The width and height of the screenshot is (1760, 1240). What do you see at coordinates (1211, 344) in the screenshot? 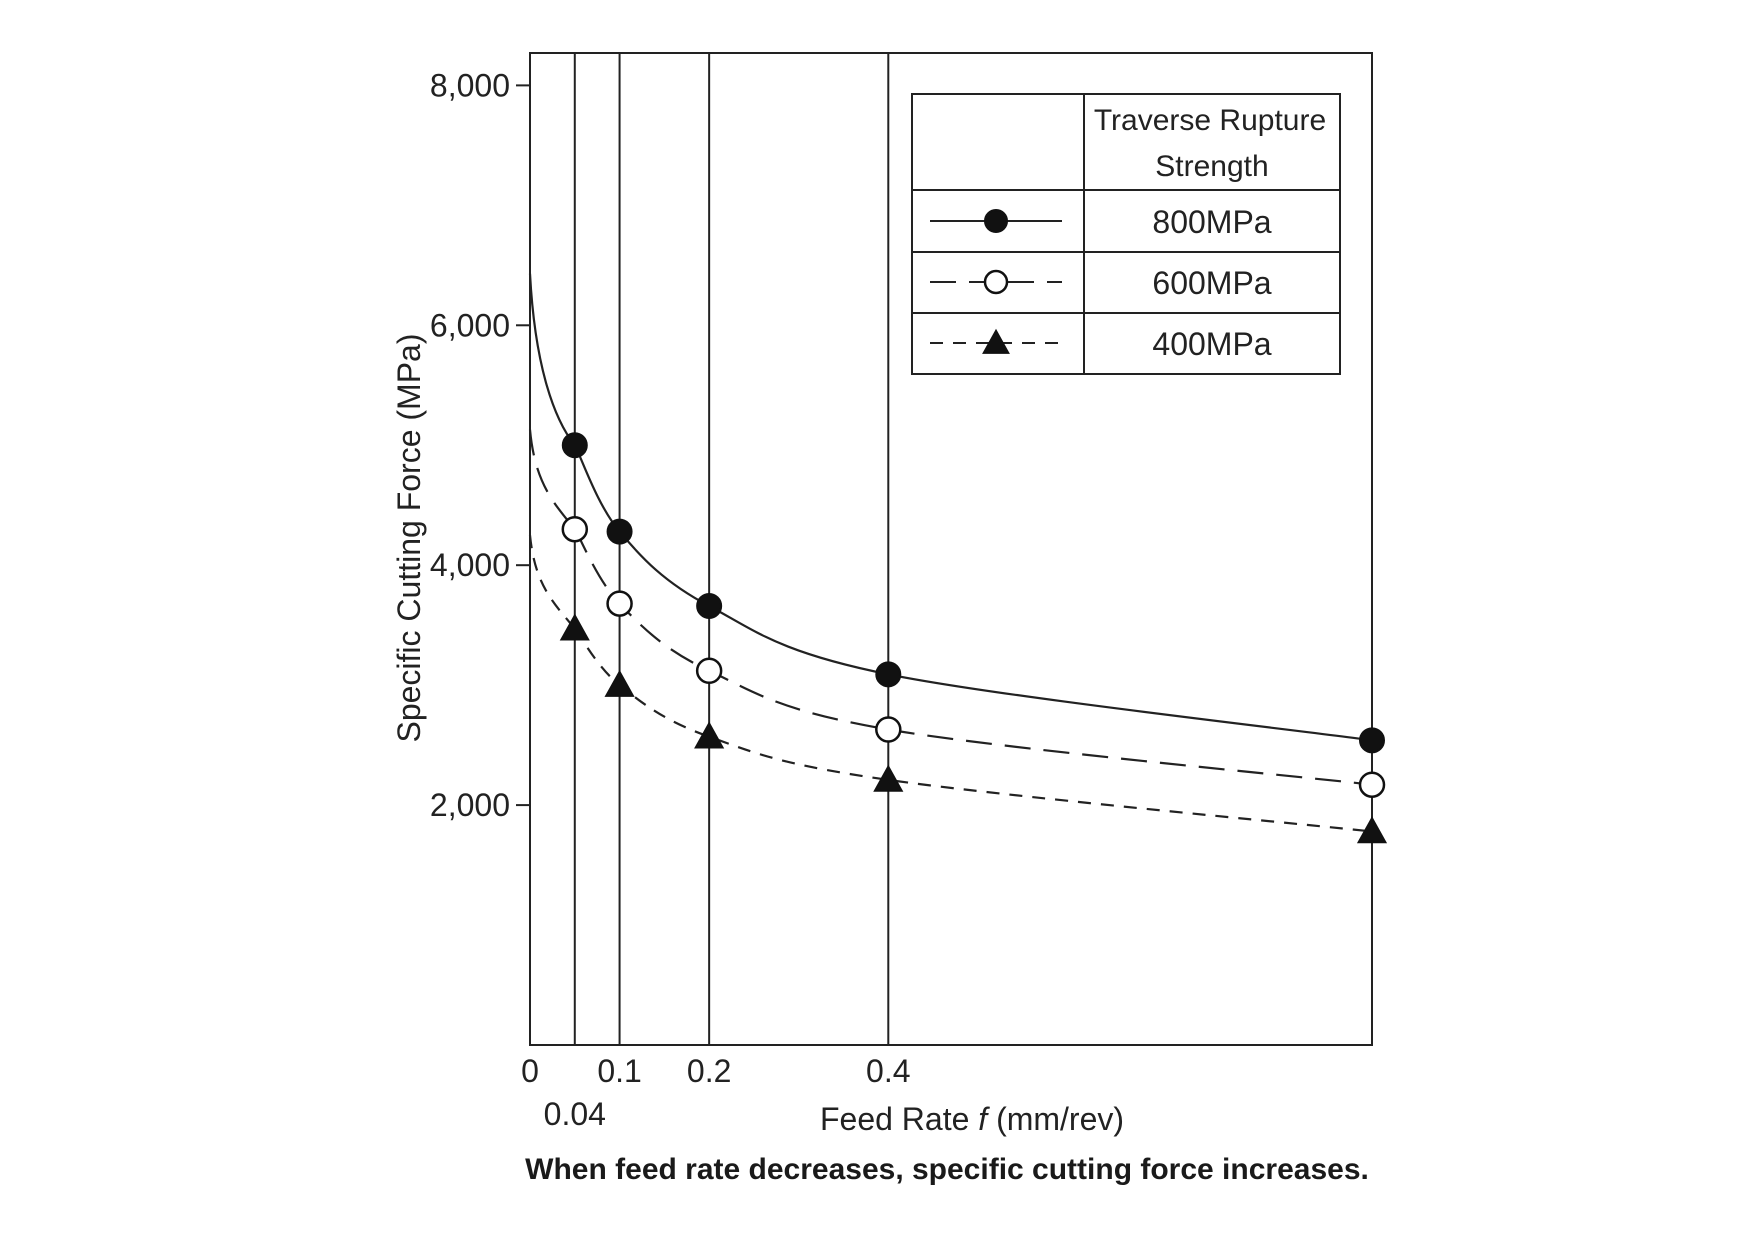
I see `legend-label: 400MPa` at bounding box center [1211, 344].